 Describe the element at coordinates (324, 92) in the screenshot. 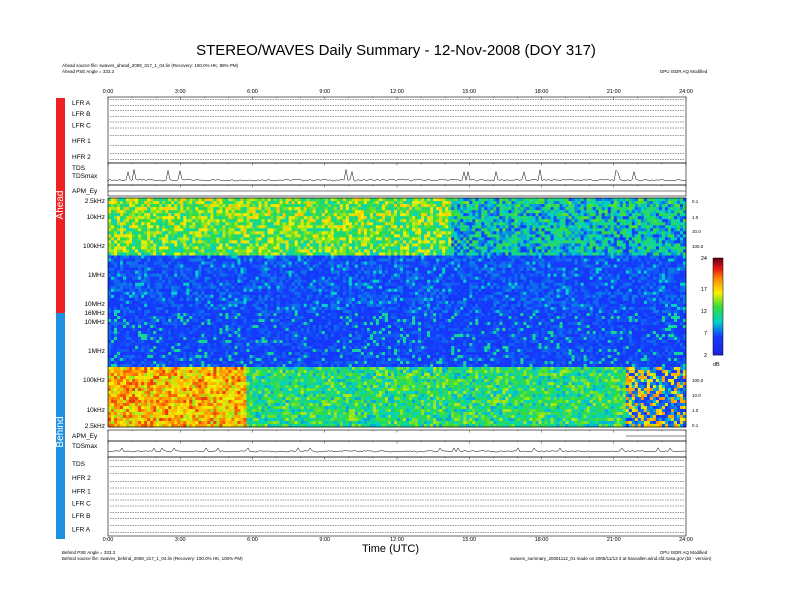

I see `x-tick-top: 9:00` at that location.